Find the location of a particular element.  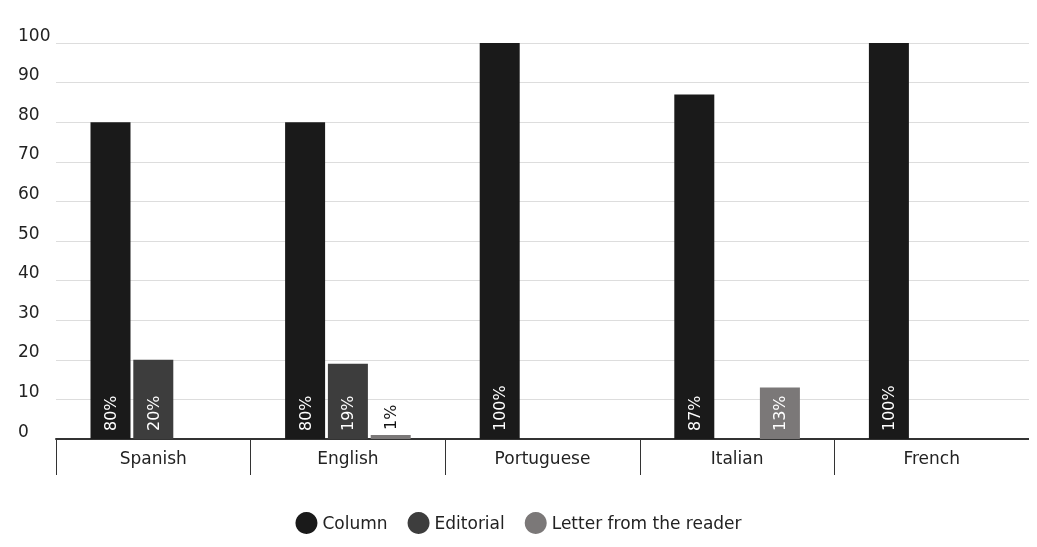

x-tick-label: French is located at coordinates (931, 457).